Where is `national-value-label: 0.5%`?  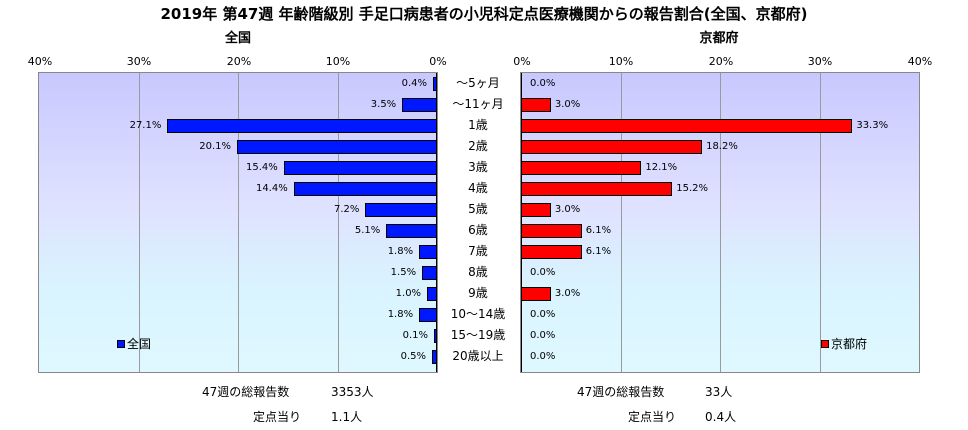
national-value-label: 0.5% is located at coordinates (413, 356).